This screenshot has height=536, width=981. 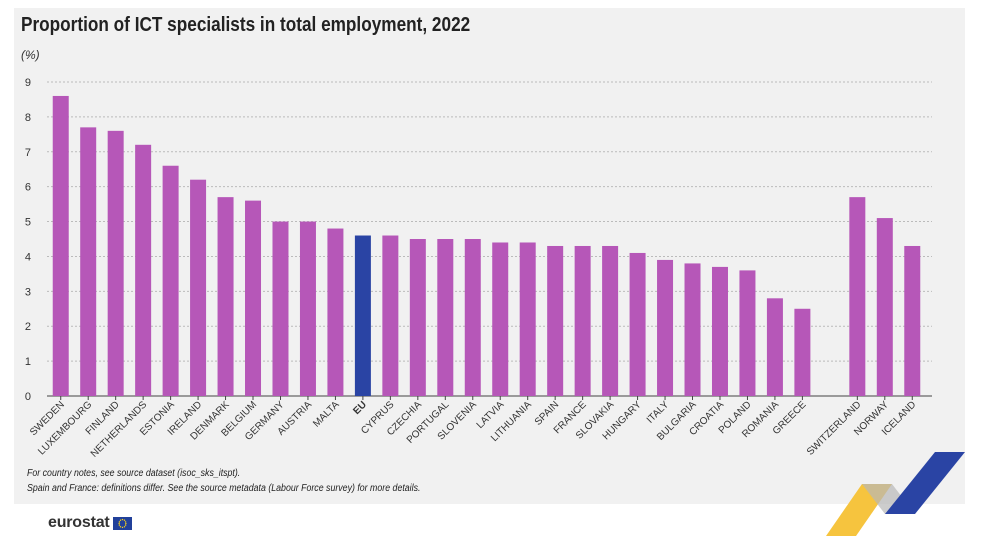 What do you see at coordinates (28, 118) in the screenshot?
I see `y-tick-label: 8` at bounding box center [28, 118].